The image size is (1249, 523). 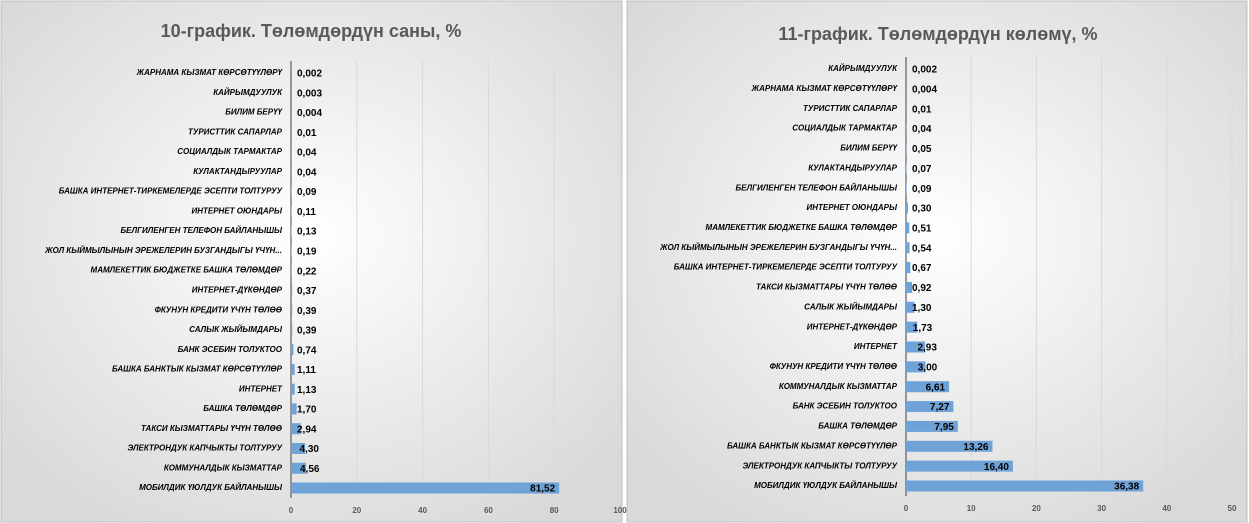 What do you see at coordinates (307, 390) in the screenshot?
I see `value-label: 1,13` at bounding box center [307, 390].